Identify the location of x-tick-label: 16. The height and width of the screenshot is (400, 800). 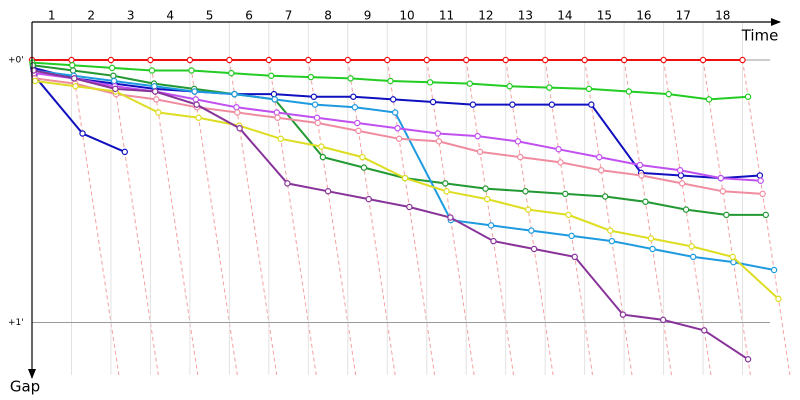
(643, 16).